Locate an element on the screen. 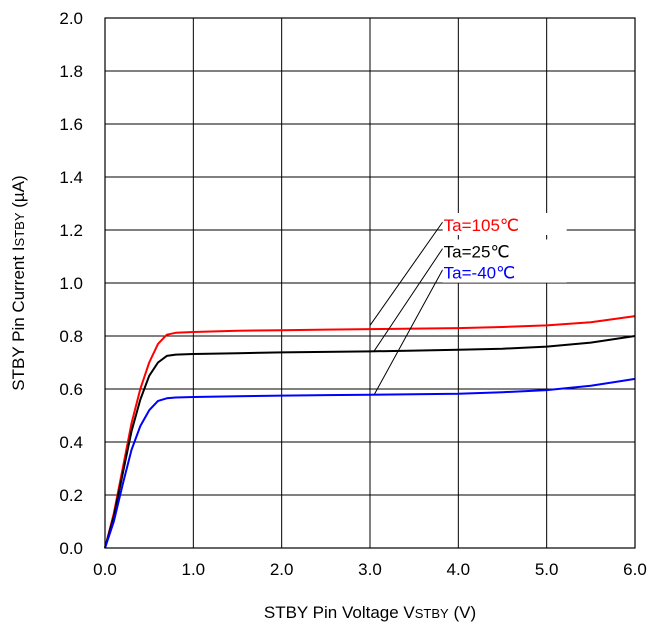 Image resolution: width=653 pixels, height=636 pixels. x-tick-label: 0.0 is located at coordinates (105, 569).